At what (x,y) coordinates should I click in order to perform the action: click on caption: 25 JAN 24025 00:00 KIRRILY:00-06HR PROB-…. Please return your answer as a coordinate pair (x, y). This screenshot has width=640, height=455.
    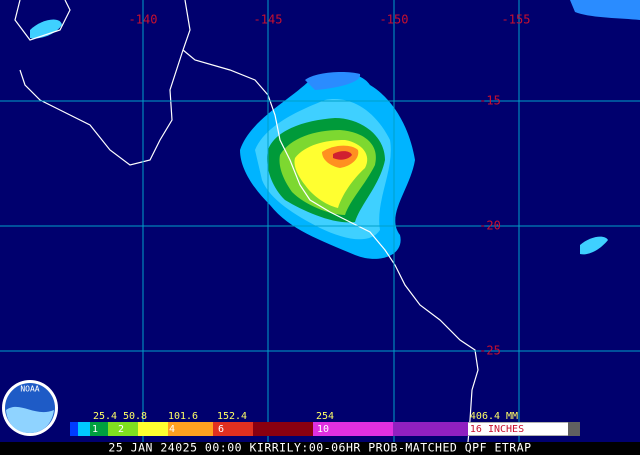
    Looking at the image, I should click on (319, 448).